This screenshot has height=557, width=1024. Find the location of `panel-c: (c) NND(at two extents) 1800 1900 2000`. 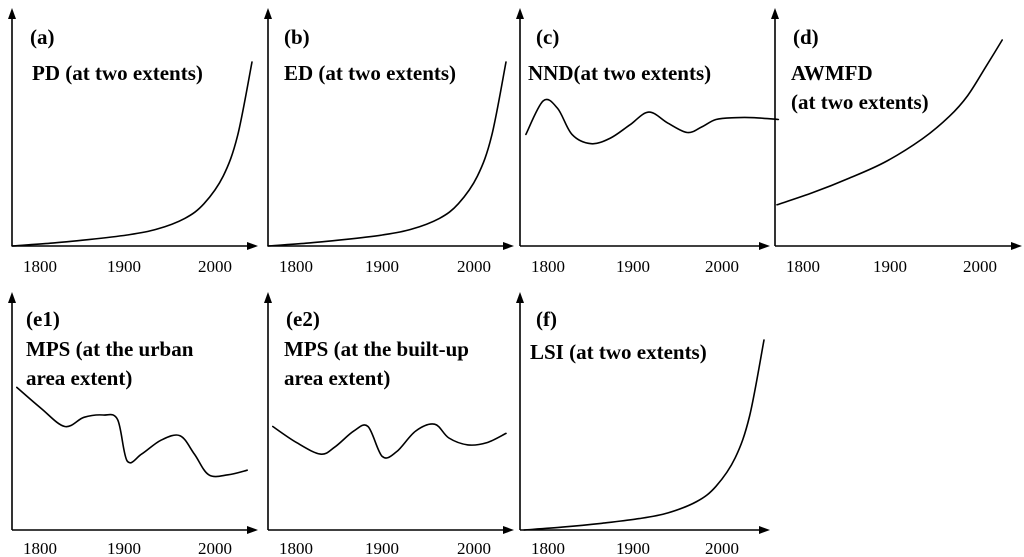

panel-c: (c) NND(at two extents) 1800 1900 2000 is located at coordinates (648, 142).